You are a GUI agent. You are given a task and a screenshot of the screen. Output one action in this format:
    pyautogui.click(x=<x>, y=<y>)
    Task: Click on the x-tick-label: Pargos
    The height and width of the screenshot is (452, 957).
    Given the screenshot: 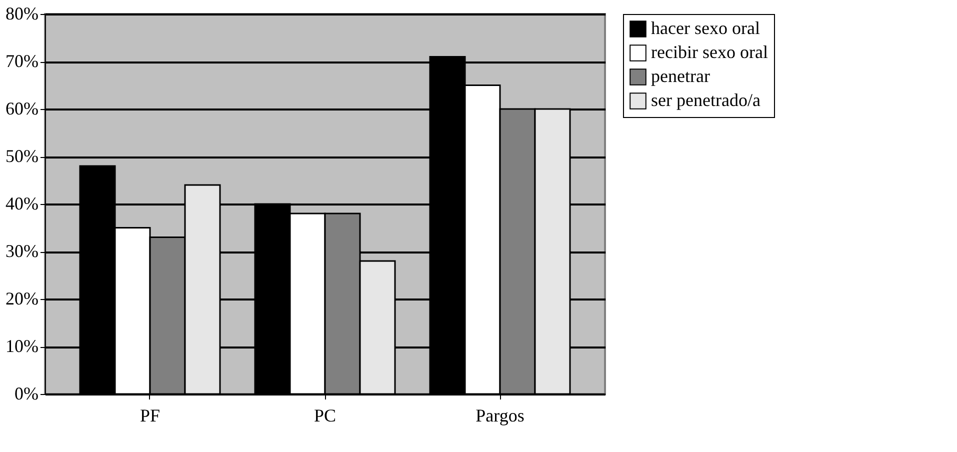 What is the action you would take?
    pyautogui.click(x=500, y=416)
    